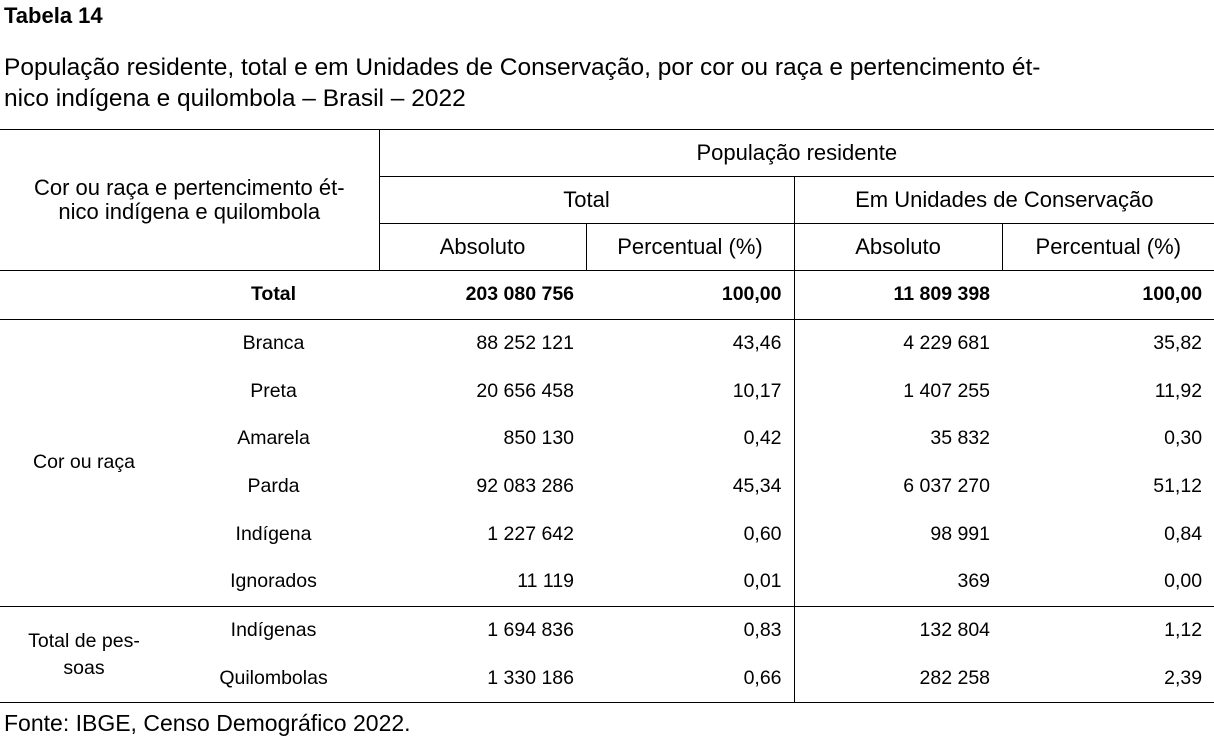 This screenshot has width=1214, height=746. What do you see at coordinates (898, 630) in the screenshot?
I see `cell-uc-absolute: 132 804` at bounding box center [898, 630].